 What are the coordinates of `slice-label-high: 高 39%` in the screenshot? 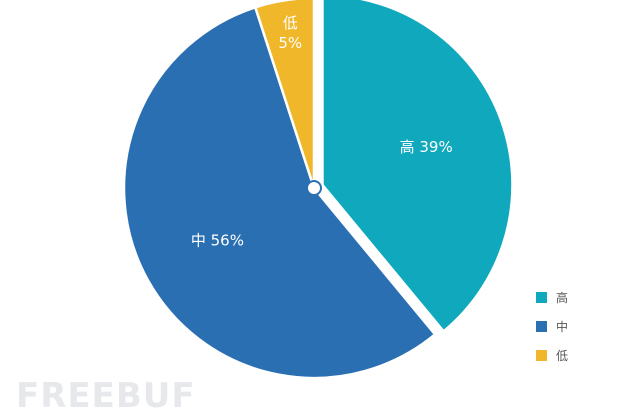 It's located at (426, 147).